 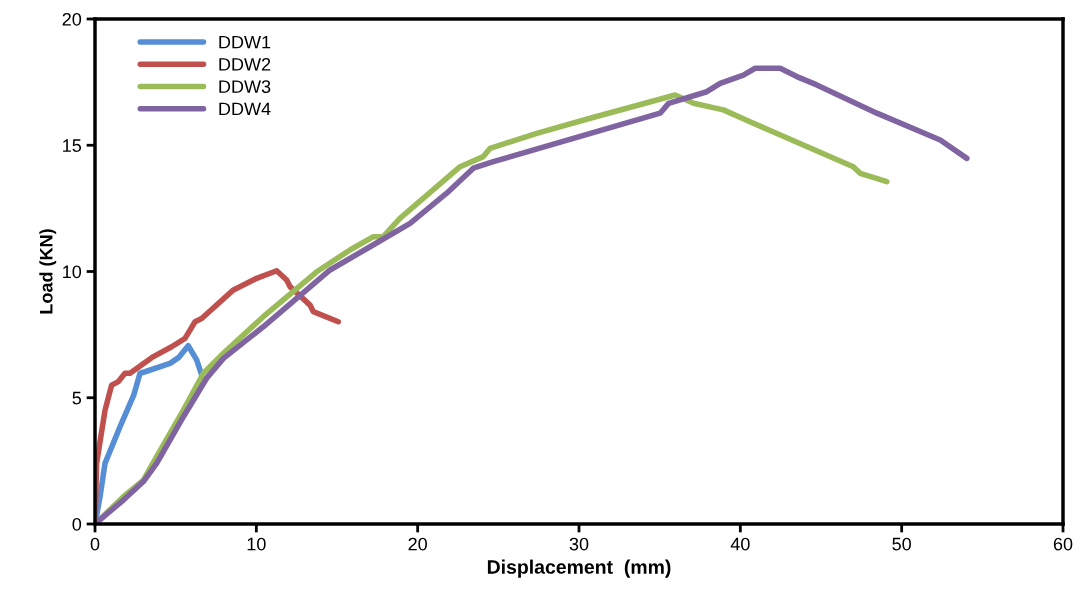 What do you see at coordinates (77, 398) in the screenshot?
I see `y-tick-label: 5` at bounding box center [77, 398].